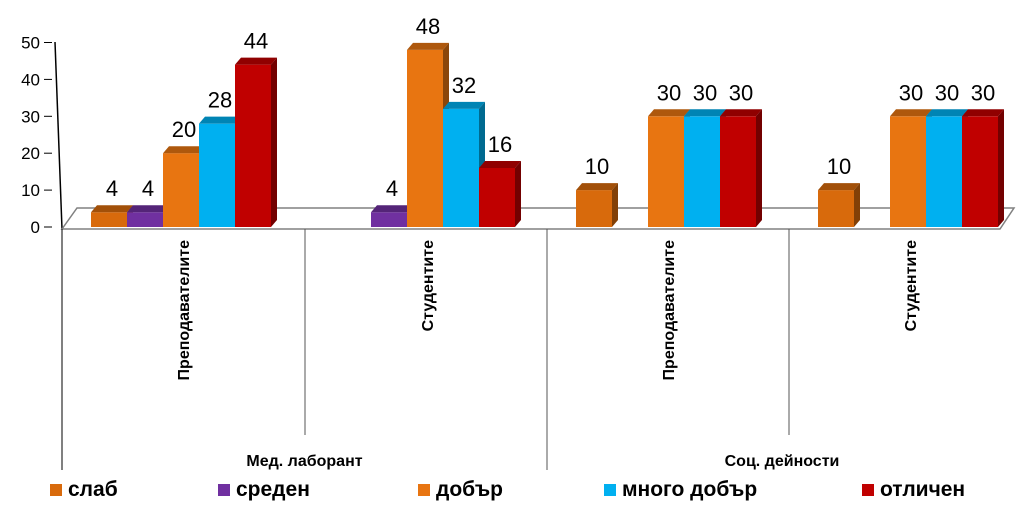  What do you see at coordinates (30, 116) in the screenshot?
I see `y-tick-label: 30` at bounding box center [30, 116].